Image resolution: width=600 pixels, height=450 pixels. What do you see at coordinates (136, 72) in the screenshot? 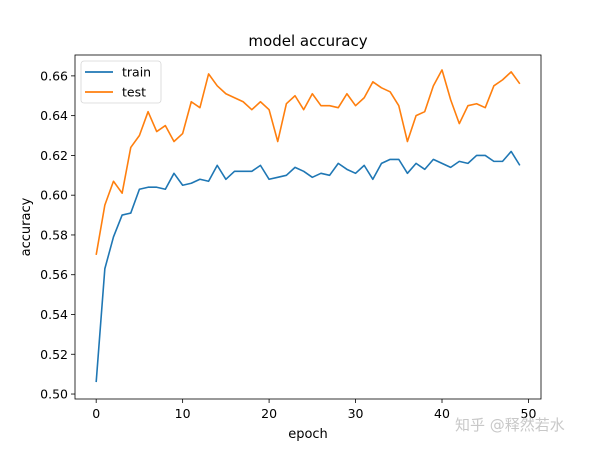
I see `legend-train-label: train` at bounding box center [136, 72].